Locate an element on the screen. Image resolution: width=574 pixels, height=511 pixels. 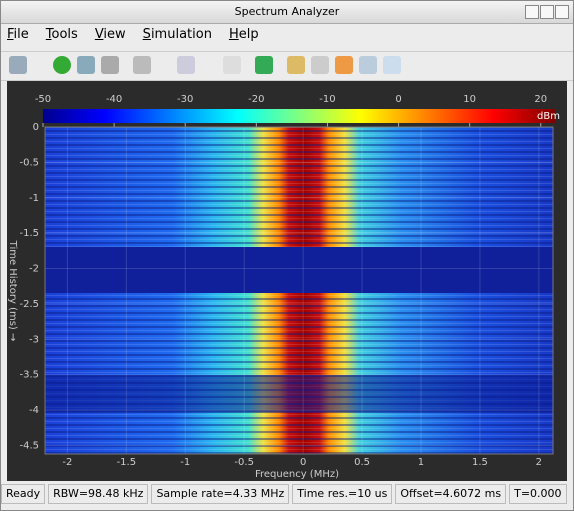
toolbar is located at coordinates (287, 66).